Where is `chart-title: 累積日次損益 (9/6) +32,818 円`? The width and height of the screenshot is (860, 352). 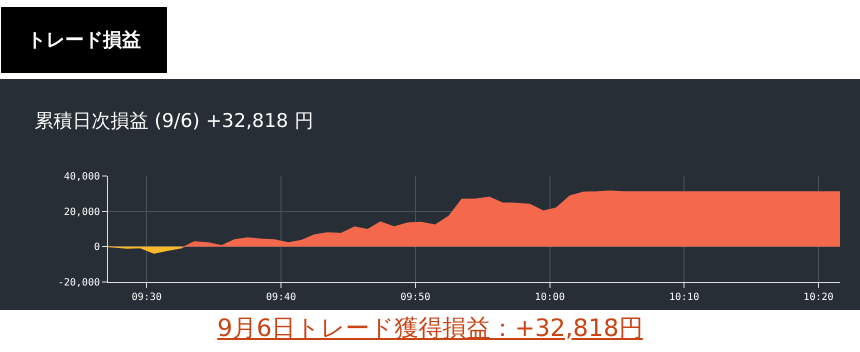 chart-title: 累積日次損益 (9/6) +32,818 円 is located at coordinates (174, 121).